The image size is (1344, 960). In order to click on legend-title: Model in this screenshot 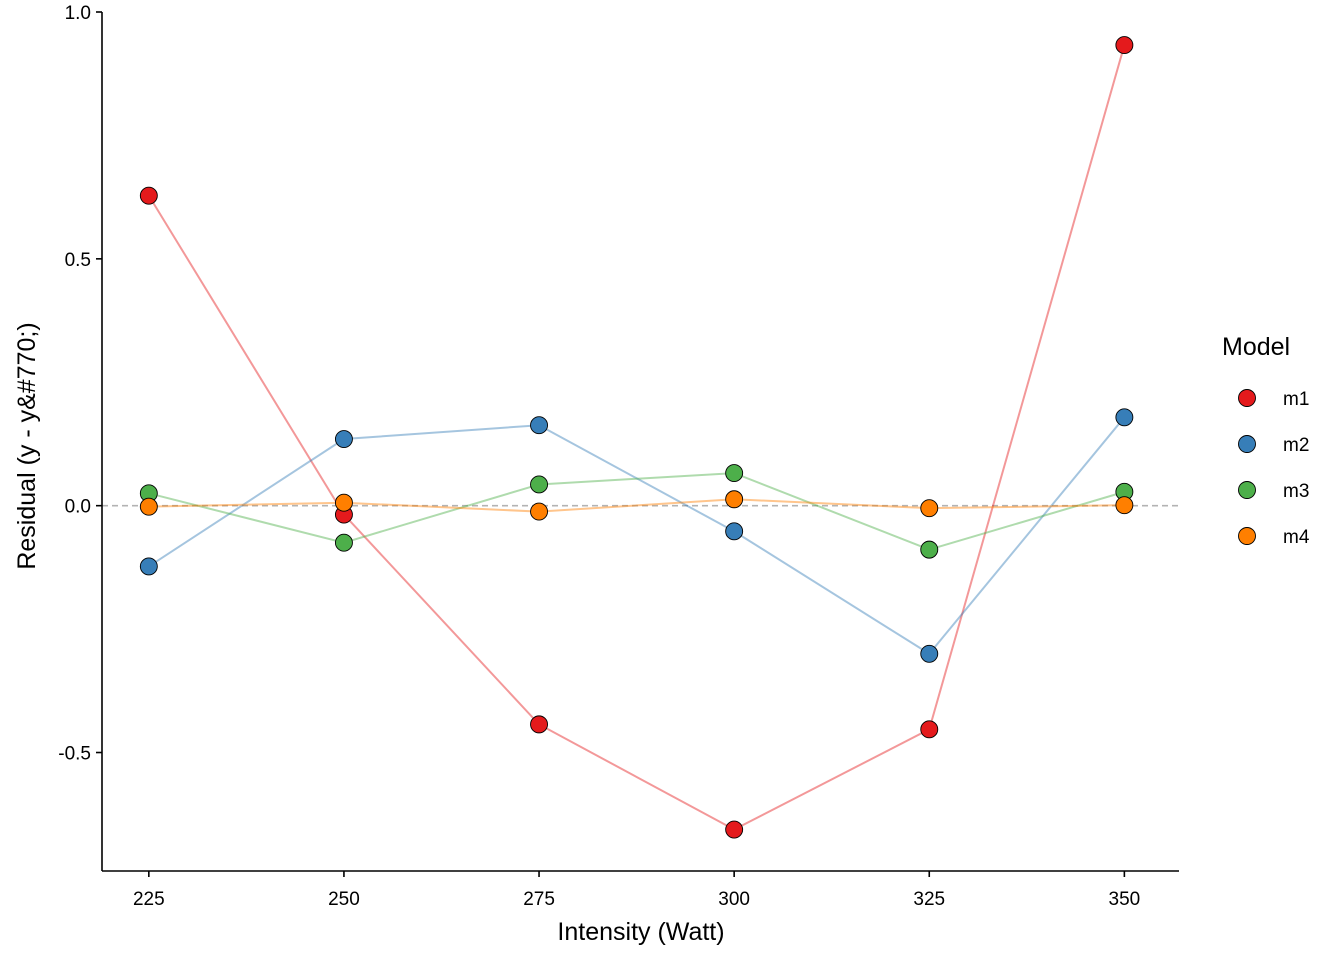, I will do `click(1256, 347)`.